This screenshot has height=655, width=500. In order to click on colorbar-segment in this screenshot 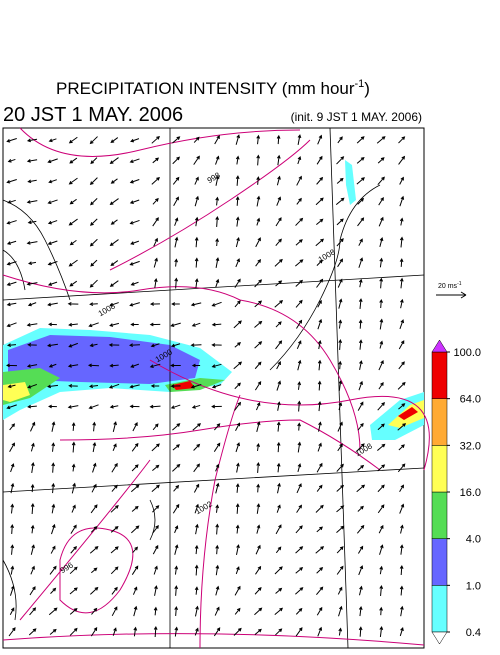, I will do `click(439, 609)`.